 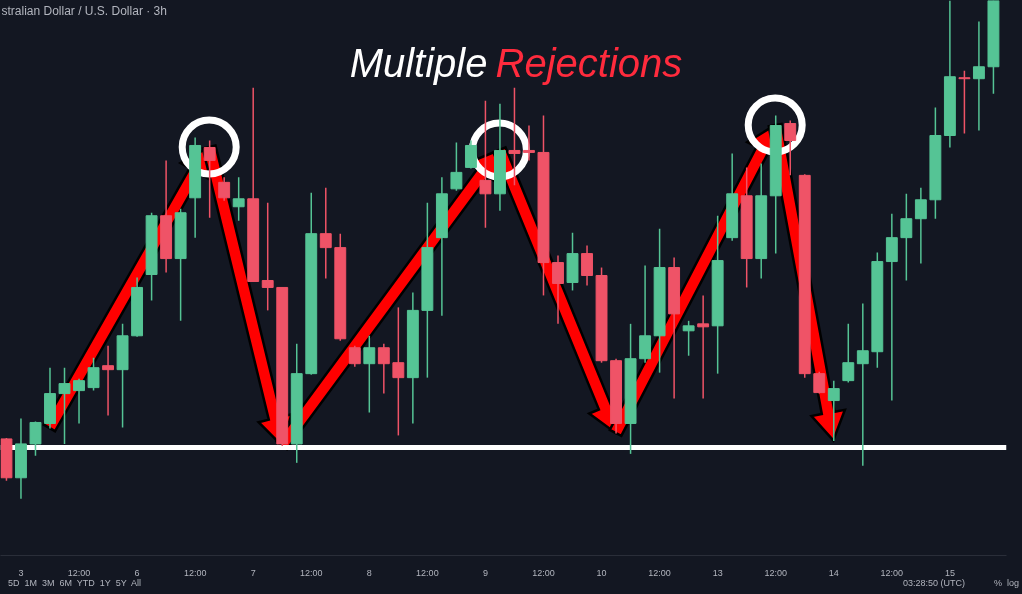 I want to click on x-tick-label: 10, so click(x=601, y=572).